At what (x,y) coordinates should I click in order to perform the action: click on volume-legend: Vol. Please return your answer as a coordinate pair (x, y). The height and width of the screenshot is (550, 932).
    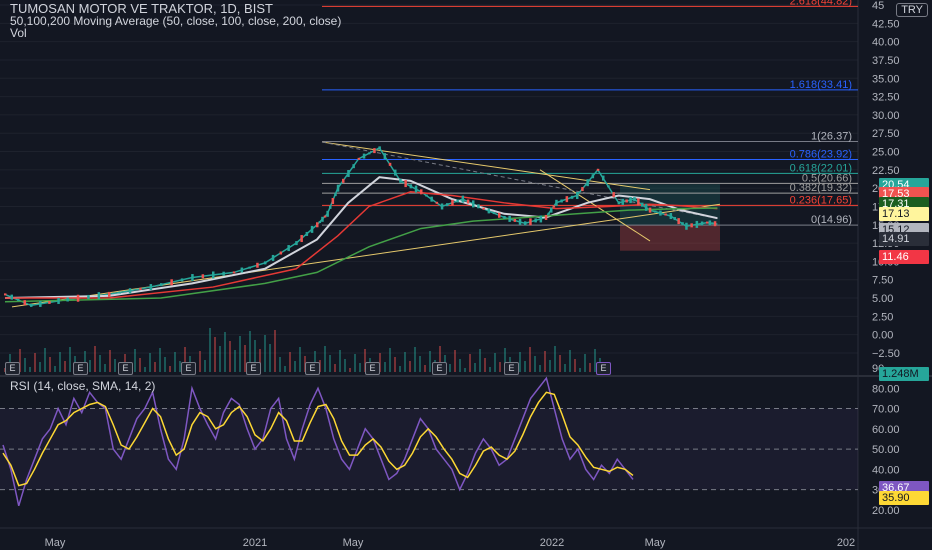
    Looking at the image, I should click on (18, 33).